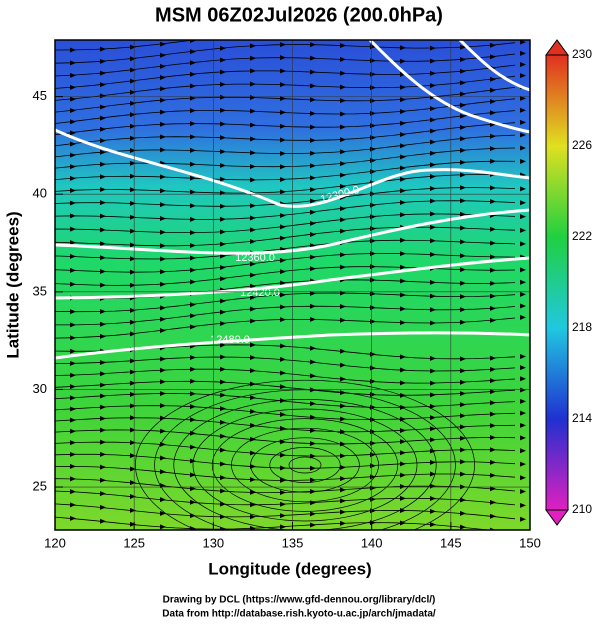  What do you see at coordinates (292, 345) in the screenshot?
I see `contour-line` at bounding box center [292, 345].